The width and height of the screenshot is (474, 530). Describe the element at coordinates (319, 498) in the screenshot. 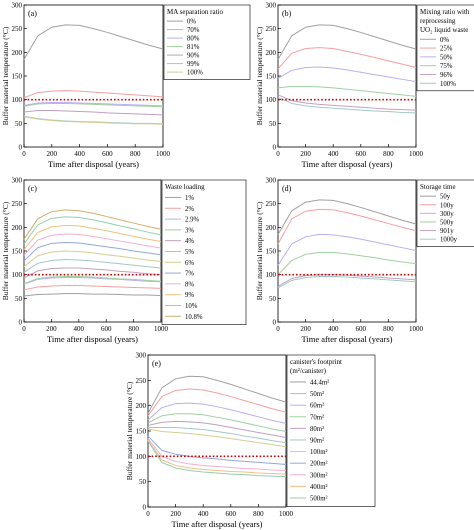

I see `legend-label: 500m²` at that location.